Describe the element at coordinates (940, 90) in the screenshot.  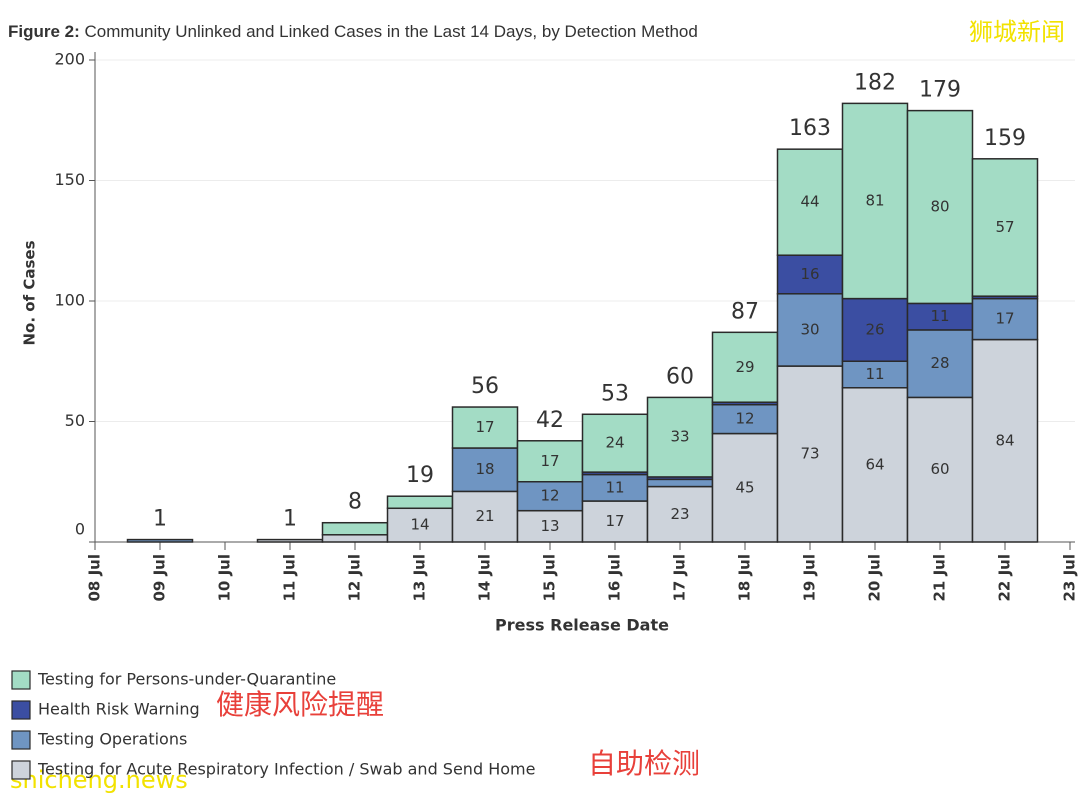
I see `total-label: 179` at that location.